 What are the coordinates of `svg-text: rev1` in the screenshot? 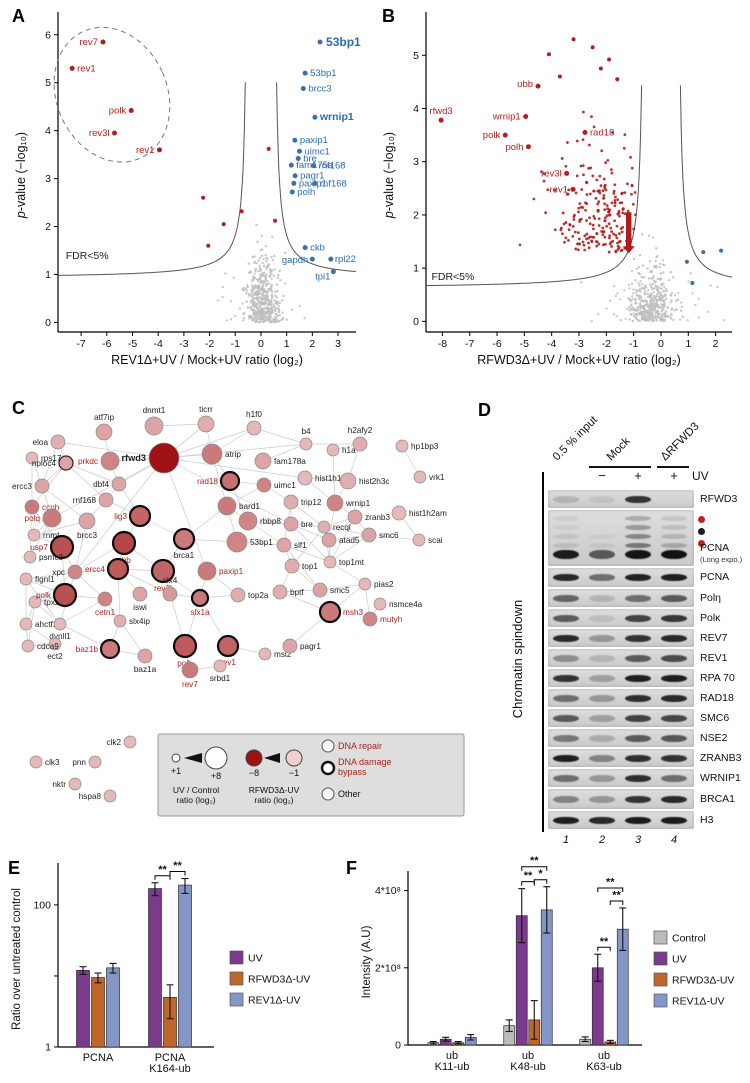 It's located at (145, 150).